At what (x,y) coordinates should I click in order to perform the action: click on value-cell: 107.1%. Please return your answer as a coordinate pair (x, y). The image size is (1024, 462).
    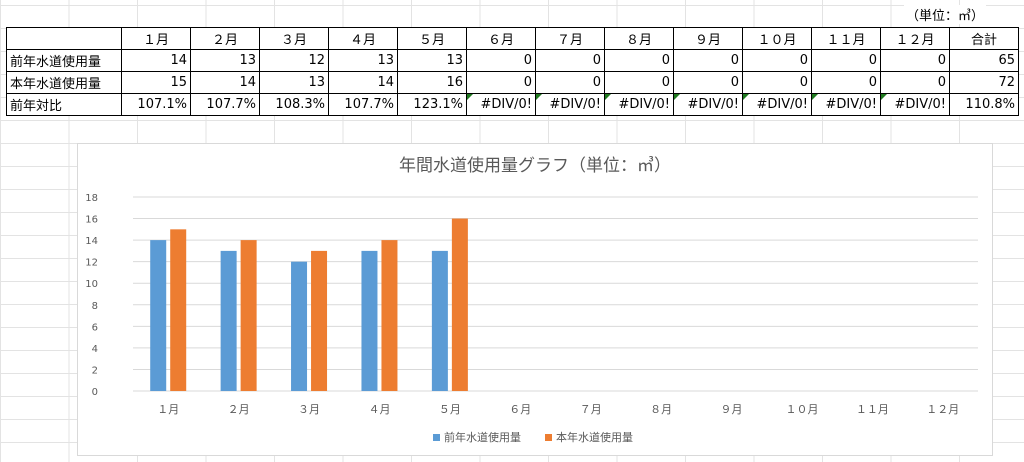
    Looking at the image, I should click on (156, 104).